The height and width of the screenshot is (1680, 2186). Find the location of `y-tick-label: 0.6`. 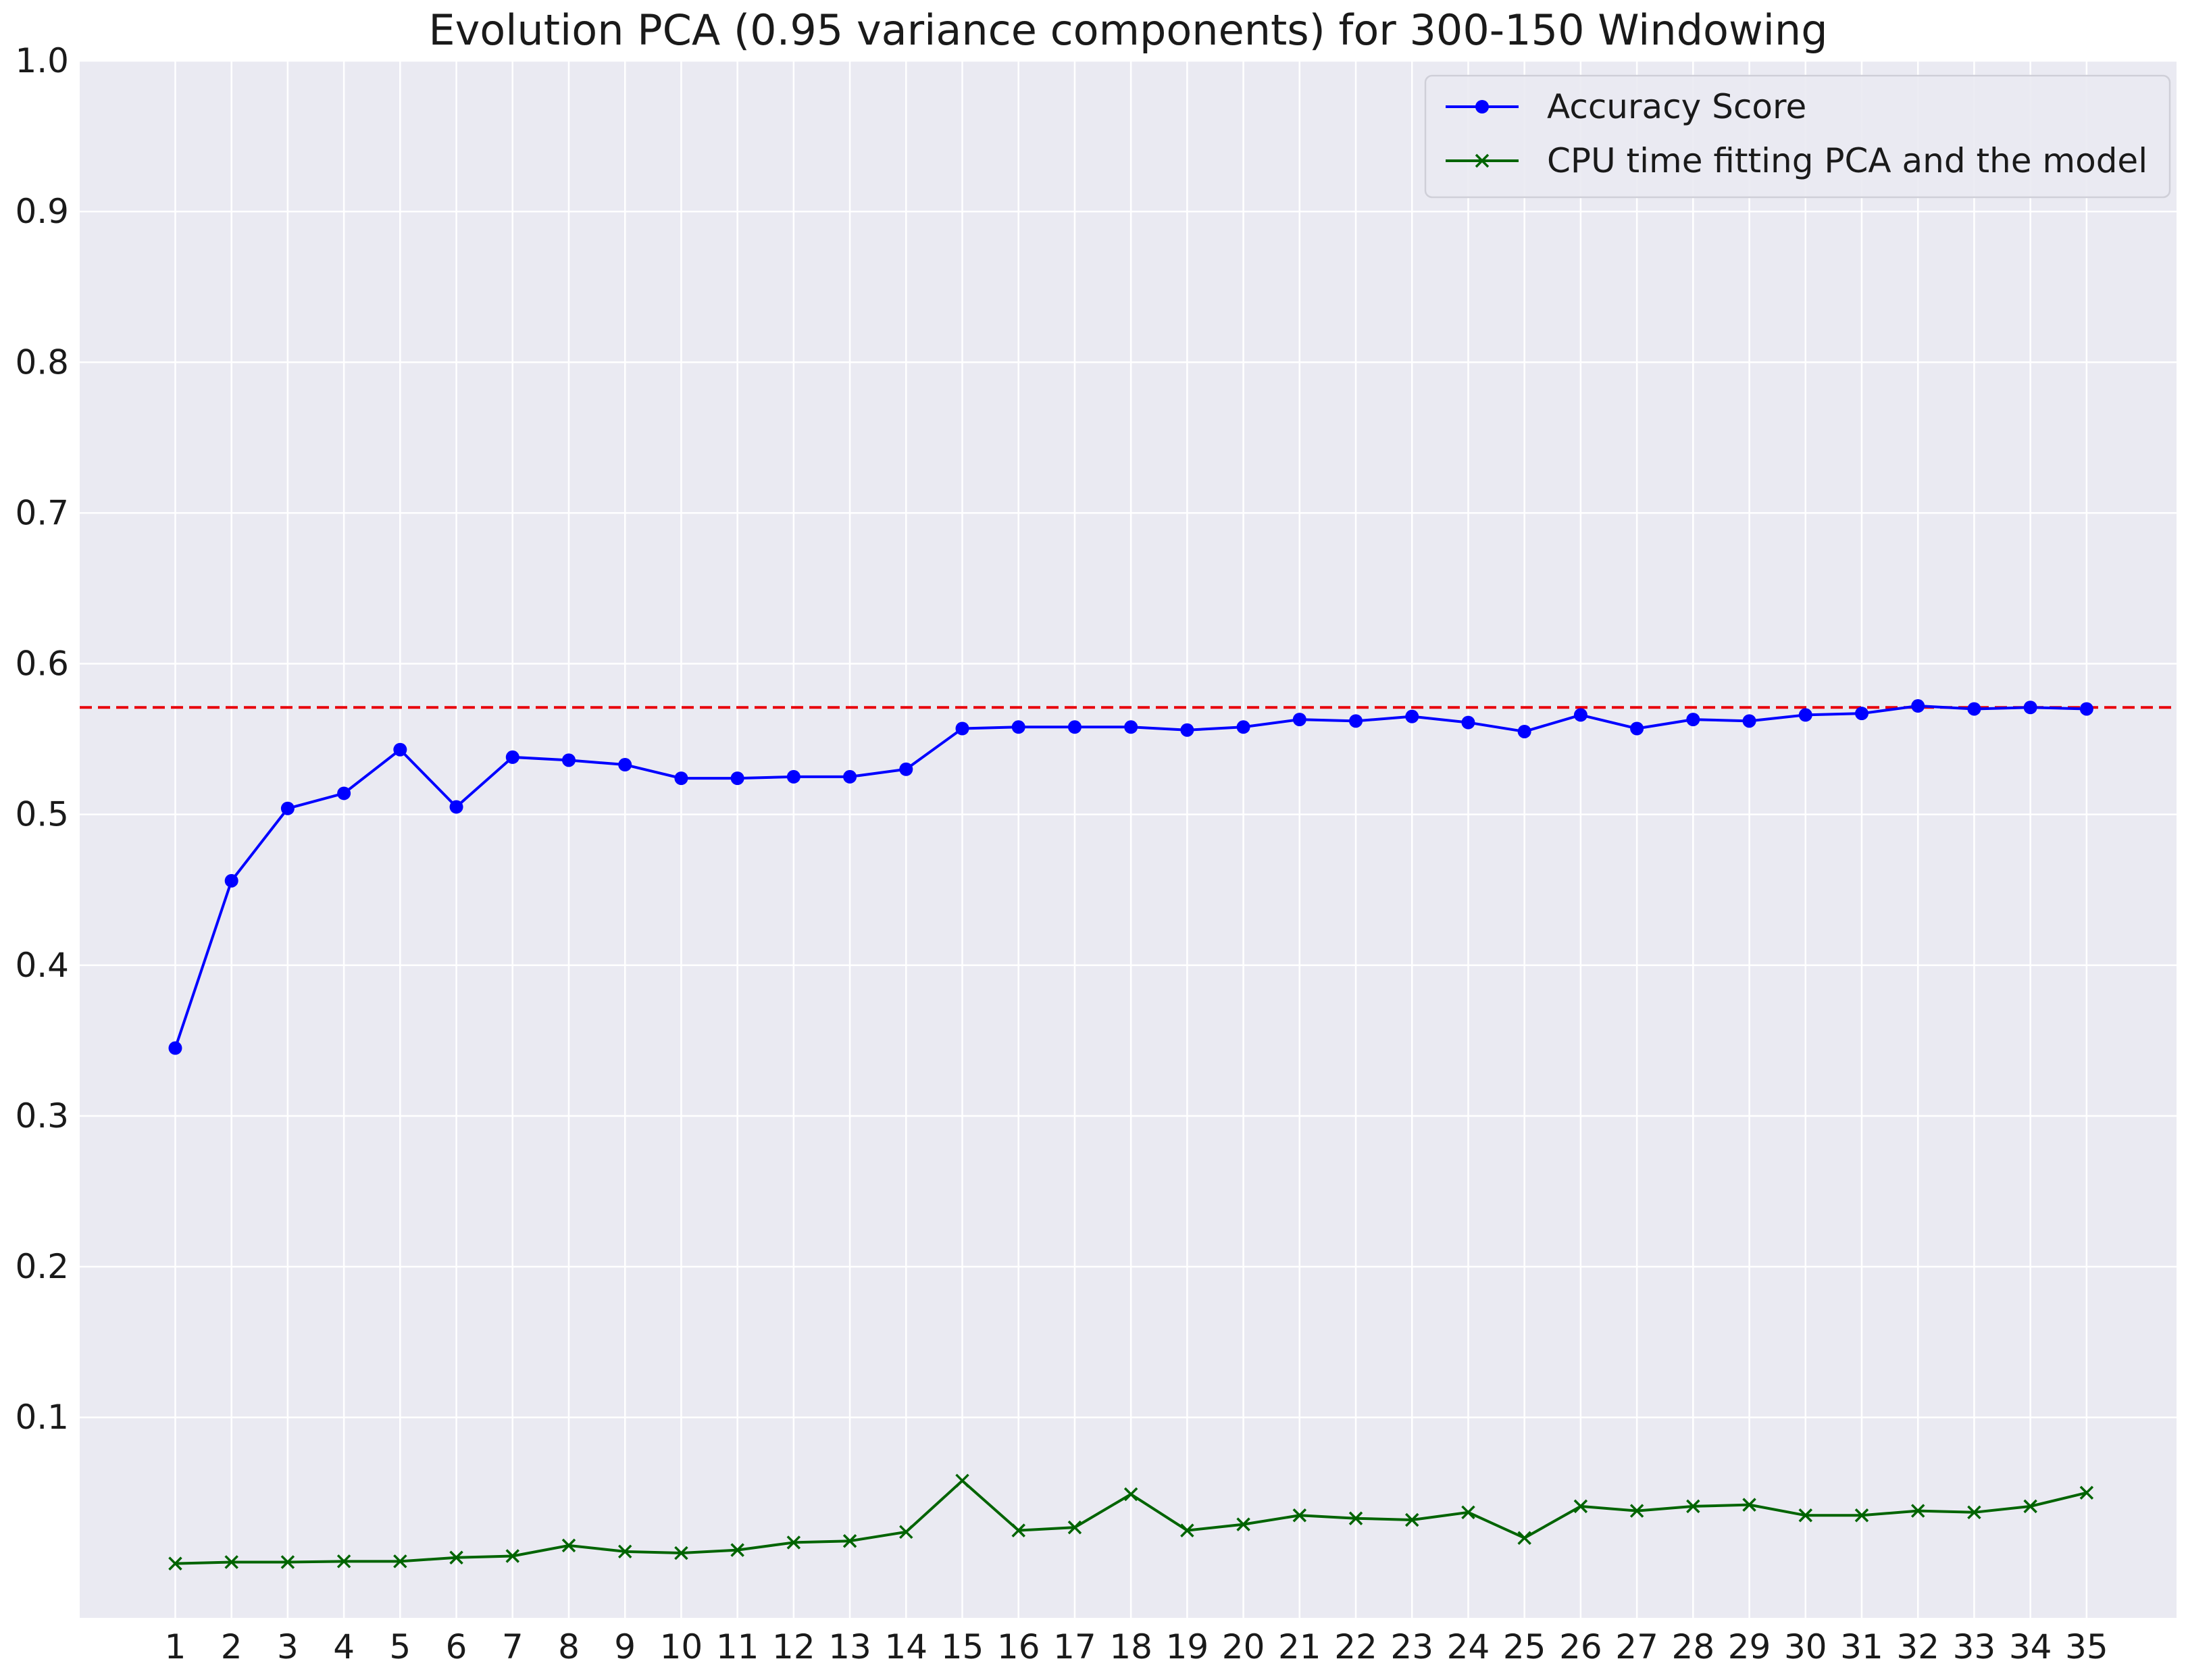

y-tick-label: 0.6 is located at coordinates (42, 664).